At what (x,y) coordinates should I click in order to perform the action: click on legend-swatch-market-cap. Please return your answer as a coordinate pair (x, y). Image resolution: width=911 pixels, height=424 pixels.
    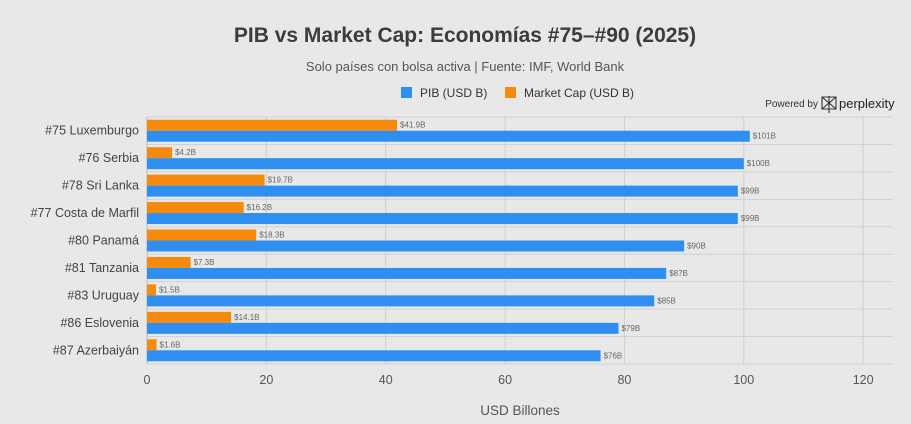
    Looking at the image, I should click on (510, 92).